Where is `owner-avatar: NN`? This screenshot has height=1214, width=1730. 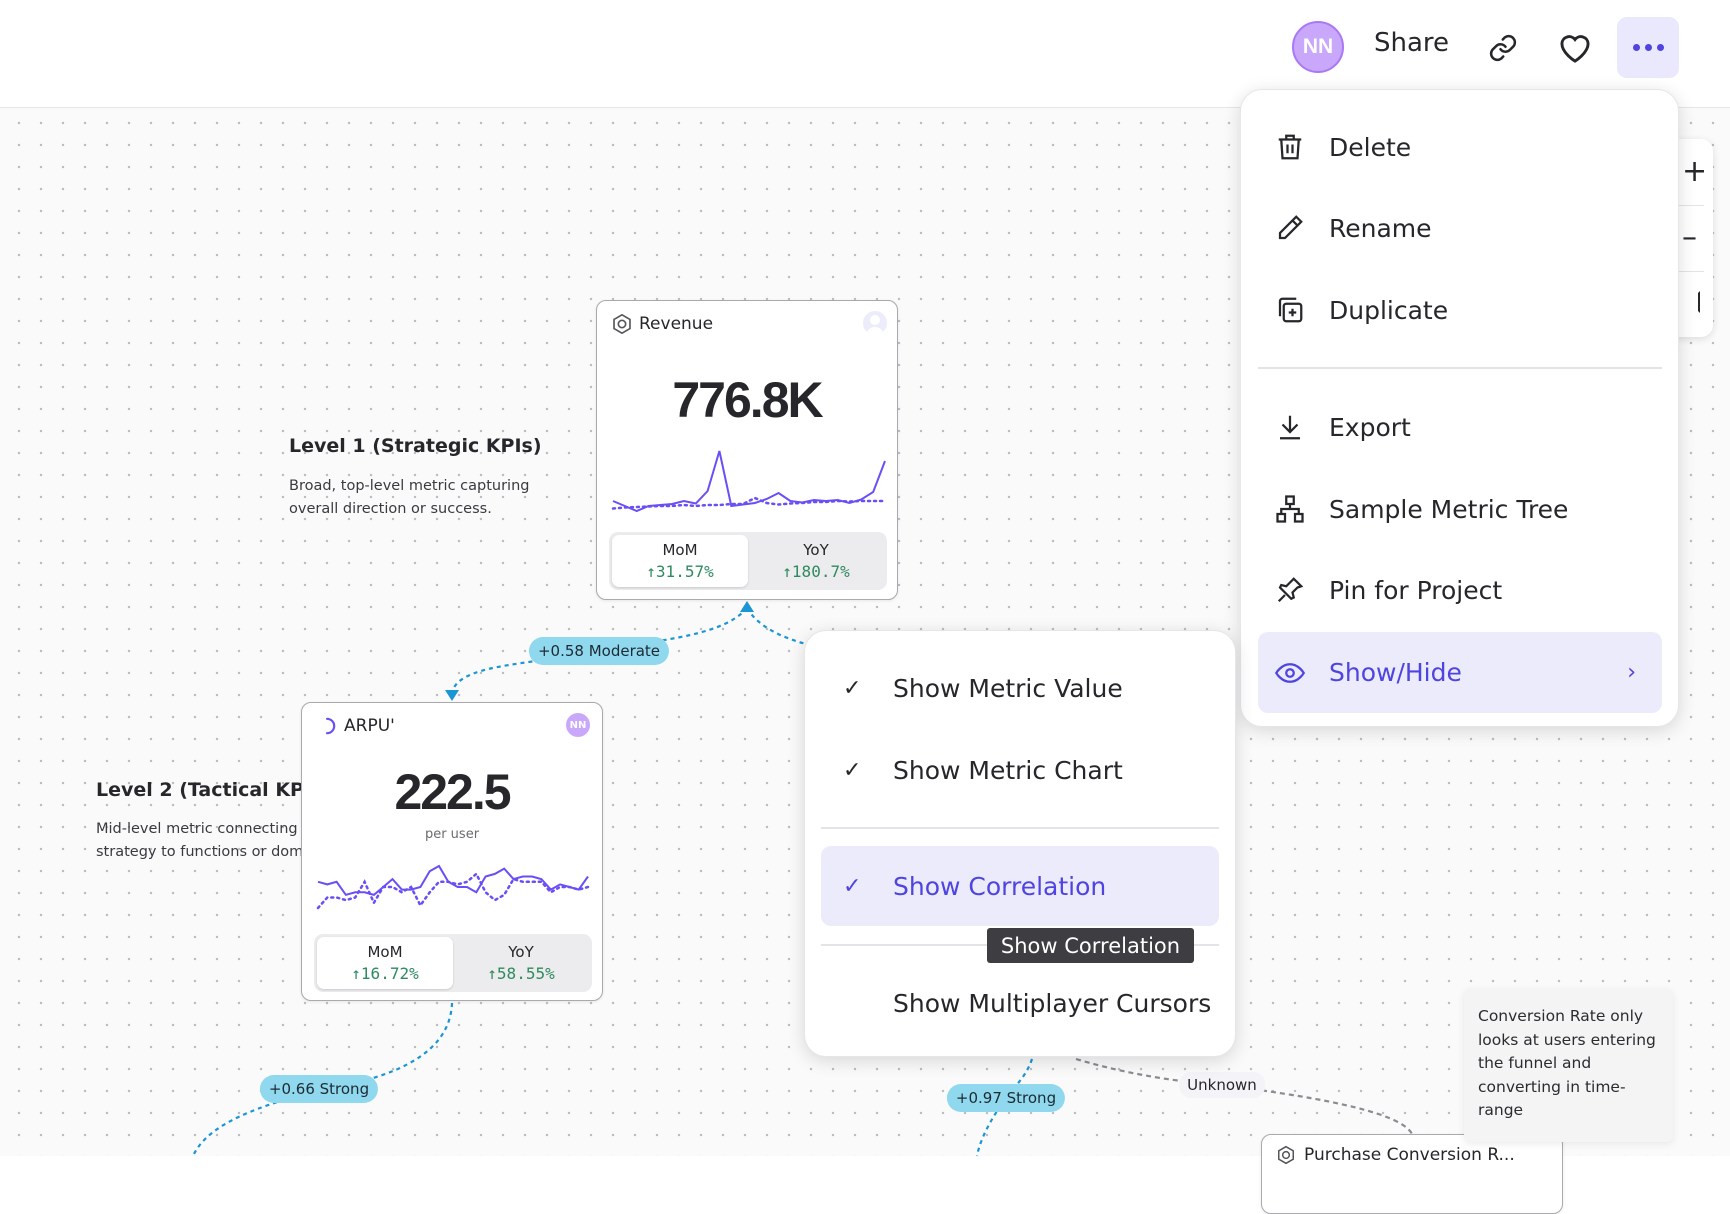
owner-avatar: NN is located at coordinates (578, 725).